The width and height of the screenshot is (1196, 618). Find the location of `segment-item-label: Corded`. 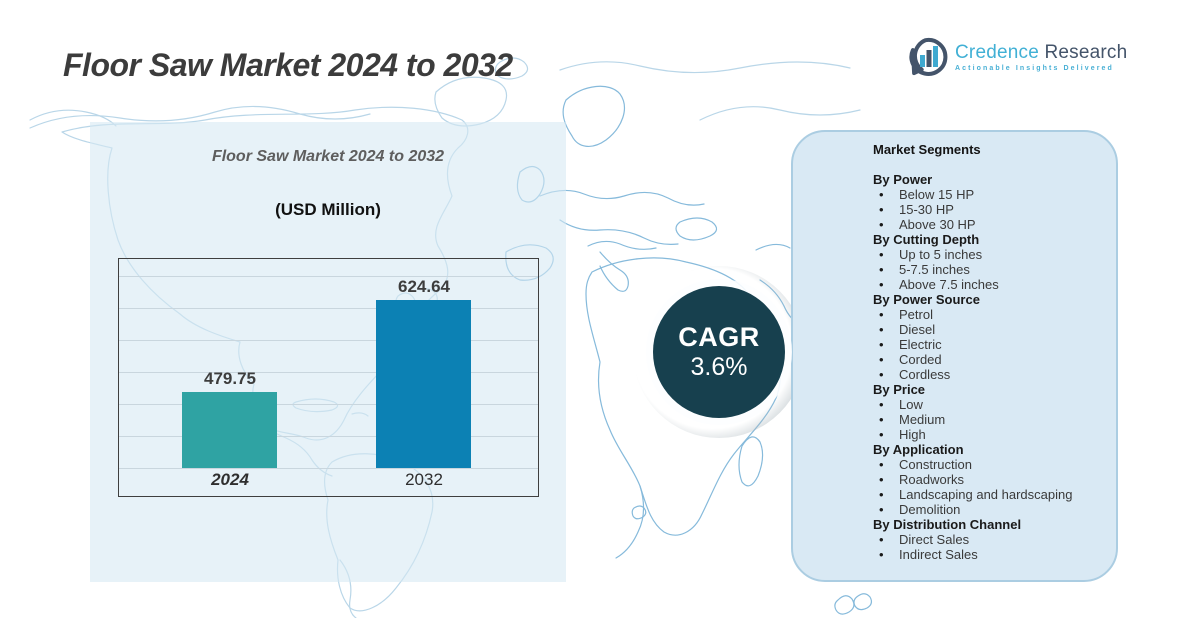

segment-item-label: Corded is located at coordinates (920, 359).